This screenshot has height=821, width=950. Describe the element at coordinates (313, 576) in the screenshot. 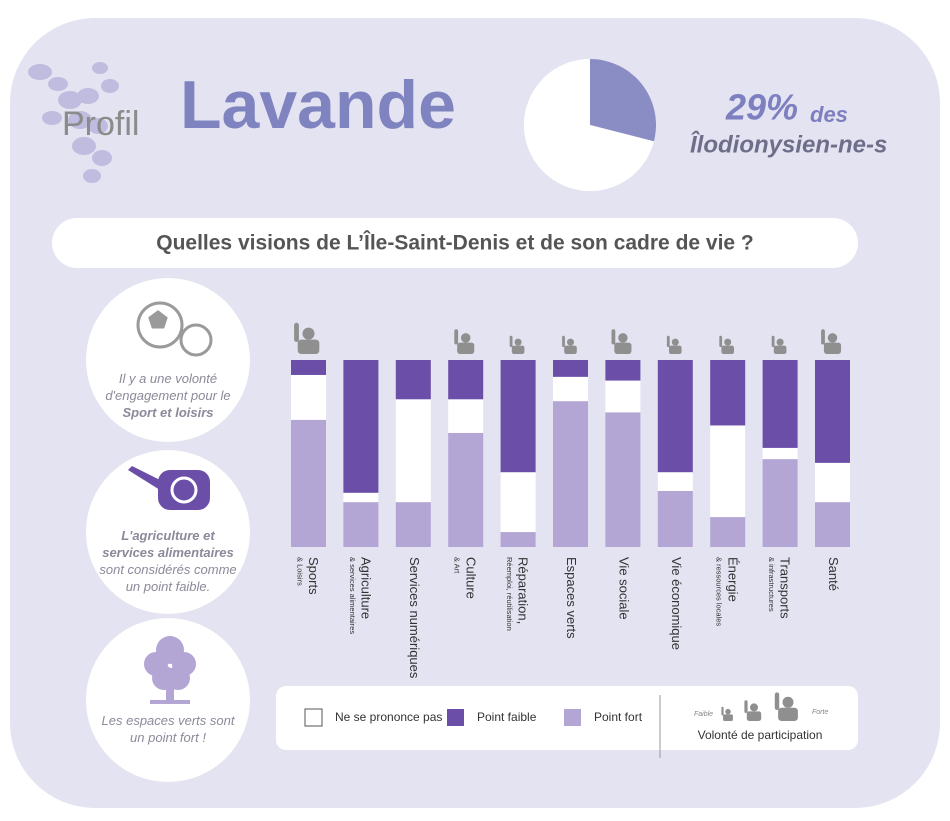

I see `category-label: Sports` at that location.